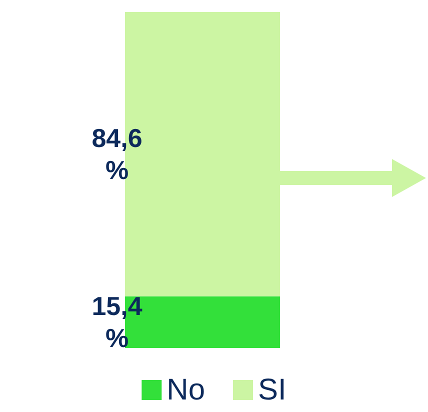  Describe the element at coordinates (117, 154) in the screenshot. I see `data-label: 84,6 %` at that location.